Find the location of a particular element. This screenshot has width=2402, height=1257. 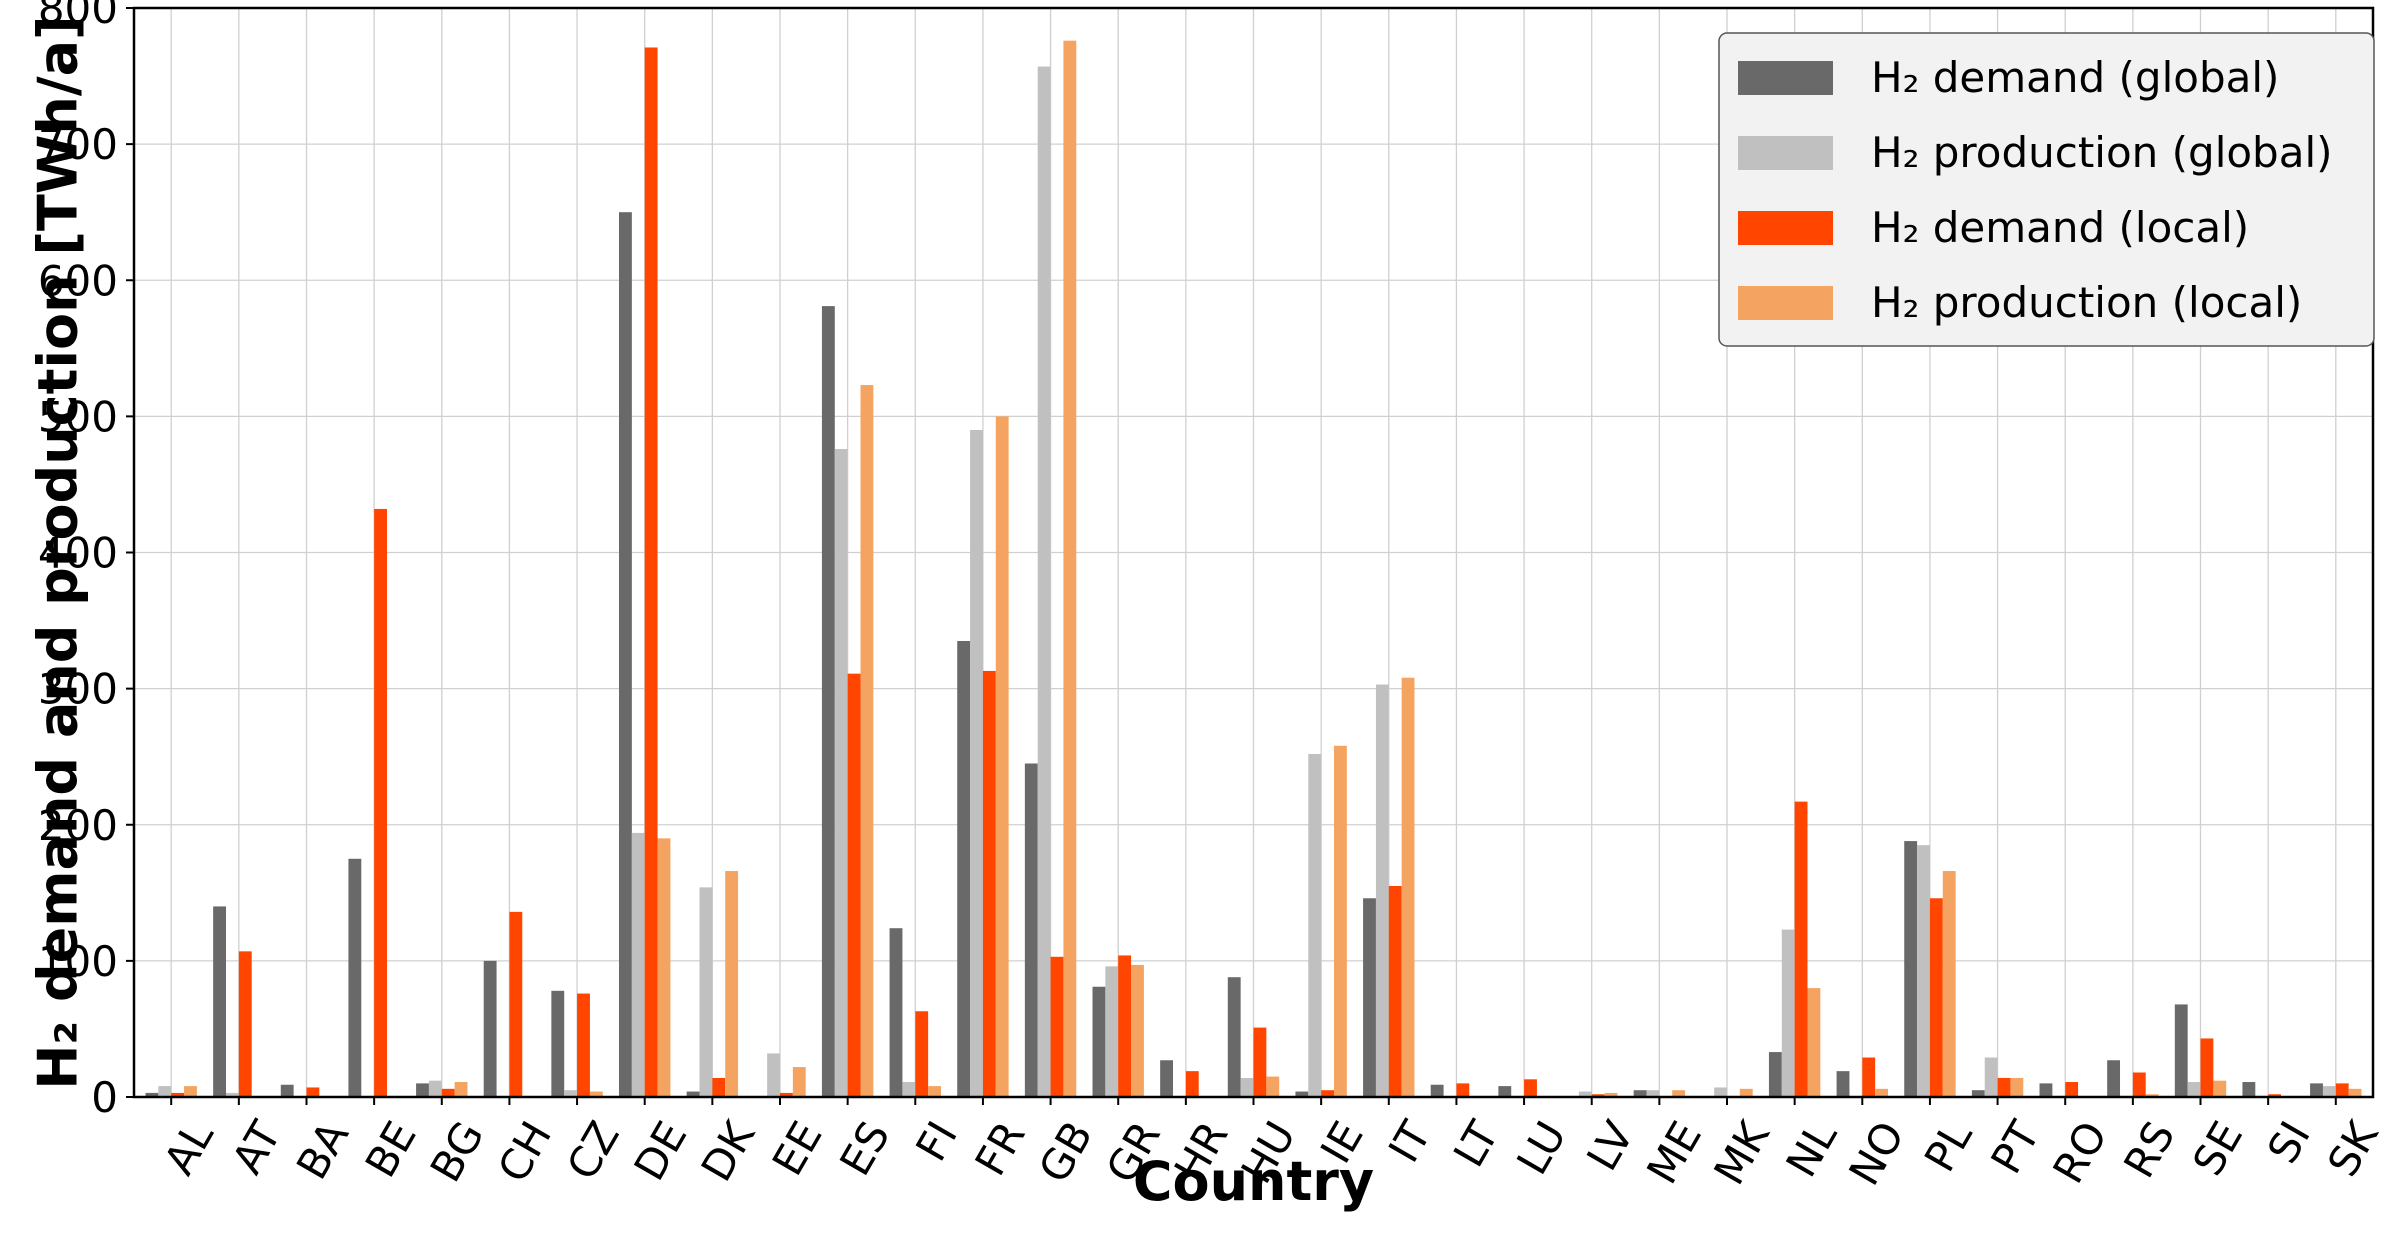

x-tick-label: BG is located at coordinates (457, 1151).